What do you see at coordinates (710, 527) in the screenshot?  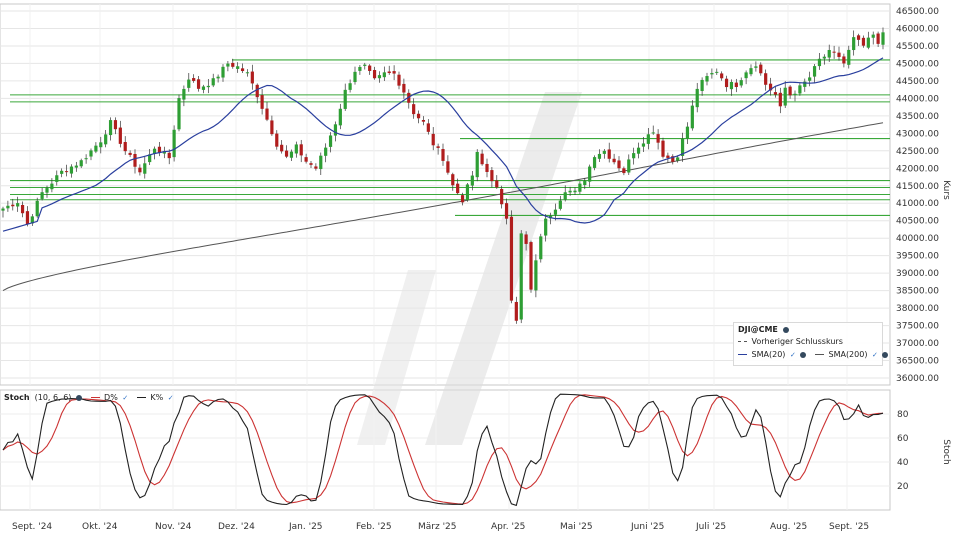 I see `x-tick-label: Juli '25` at bounding box center [710, 527].